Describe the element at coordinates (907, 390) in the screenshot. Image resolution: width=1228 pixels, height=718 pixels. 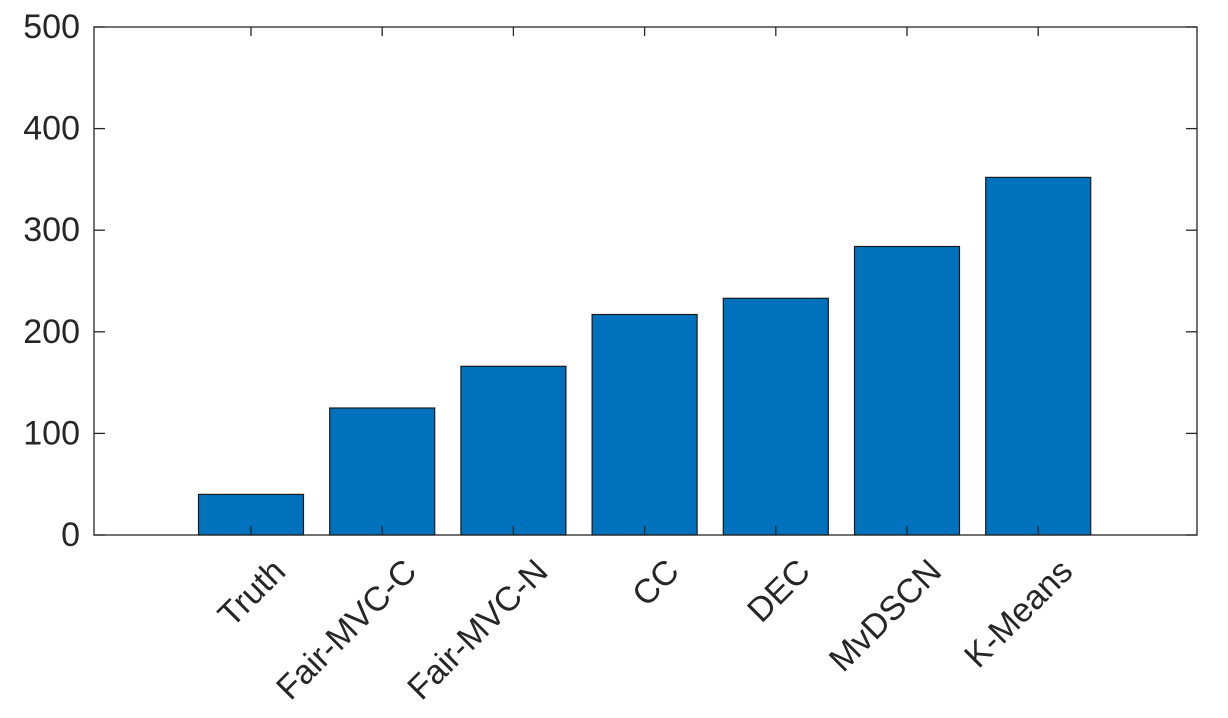
I see `bar-mvdscn` at that location.